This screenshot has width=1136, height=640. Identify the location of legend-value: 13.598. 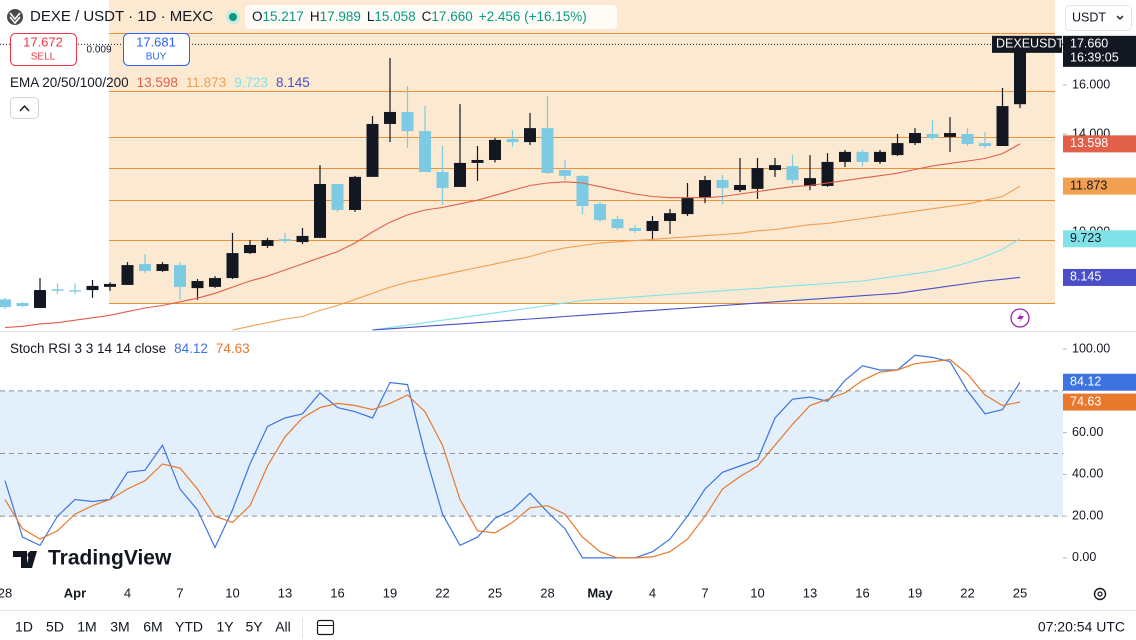
(157, 82).